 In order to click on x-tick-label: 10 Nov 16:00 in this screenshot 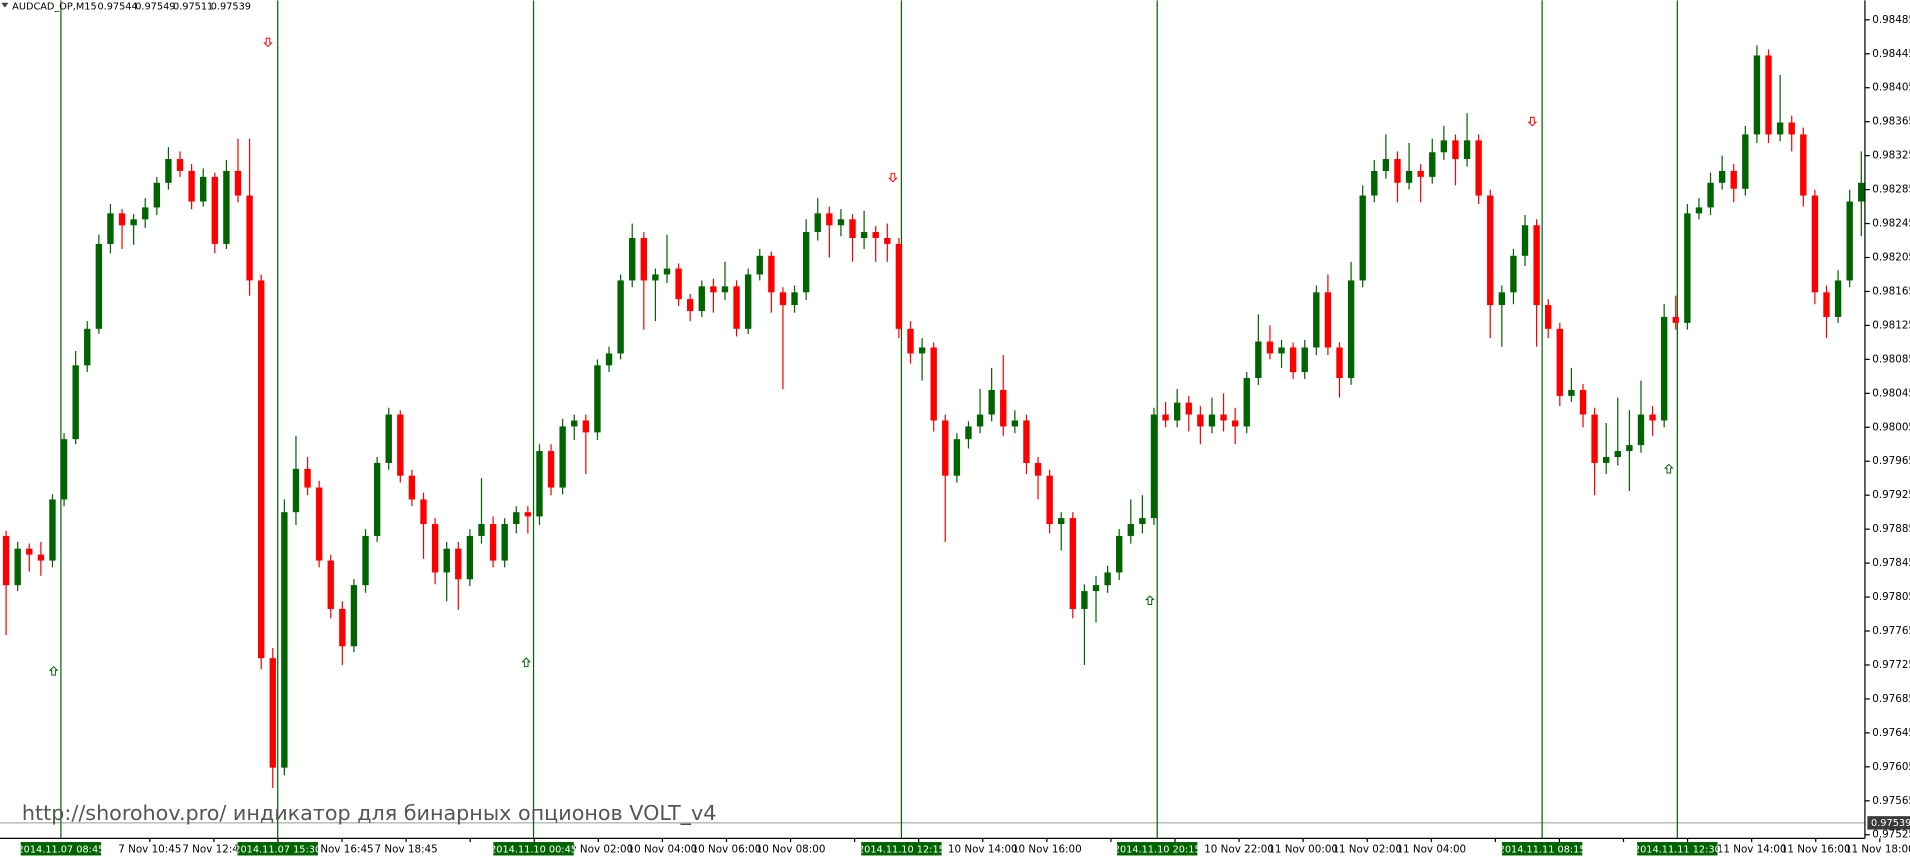, I will do `click(1047, 849)`.